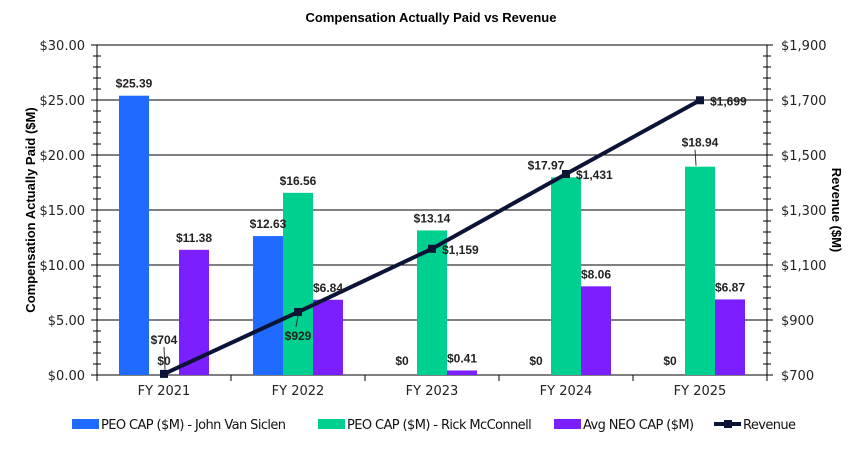 The height and width of the screenshot is (451, 859). What do you see at coordinates (700, 391) in the screenshot?
I see `x-tick-label: FY 2025` at bounding box center [700, 391].